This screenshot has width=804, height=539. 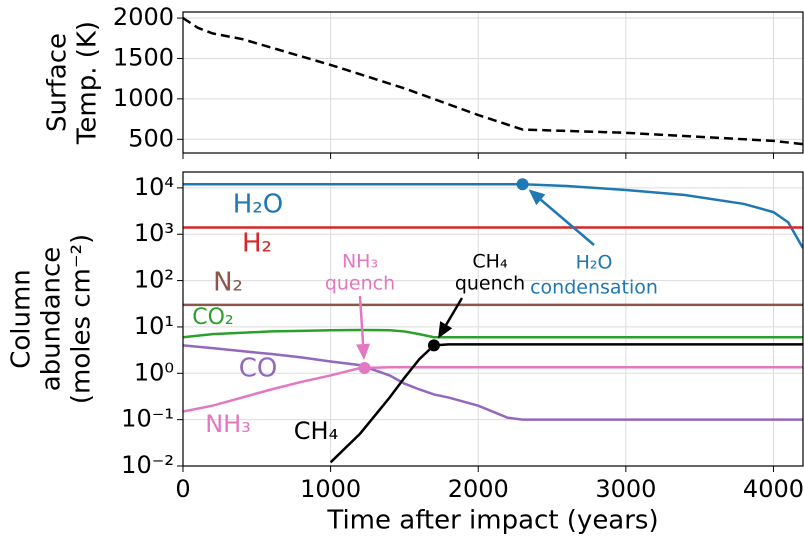 I want to click on y-tick-label: 10¹, so click(x=154, y=326).